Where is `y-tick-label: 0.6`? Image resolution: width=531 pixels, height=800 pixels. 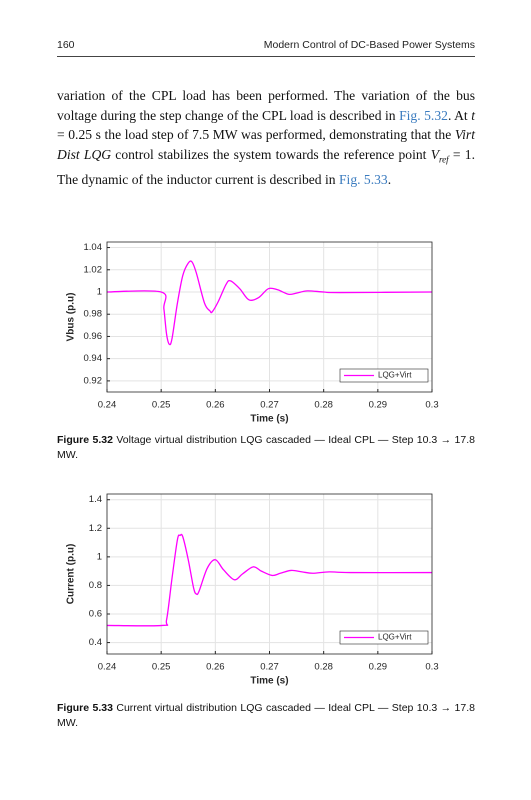
y-tick-label: 0.6 is located at coordinates (95, 614).